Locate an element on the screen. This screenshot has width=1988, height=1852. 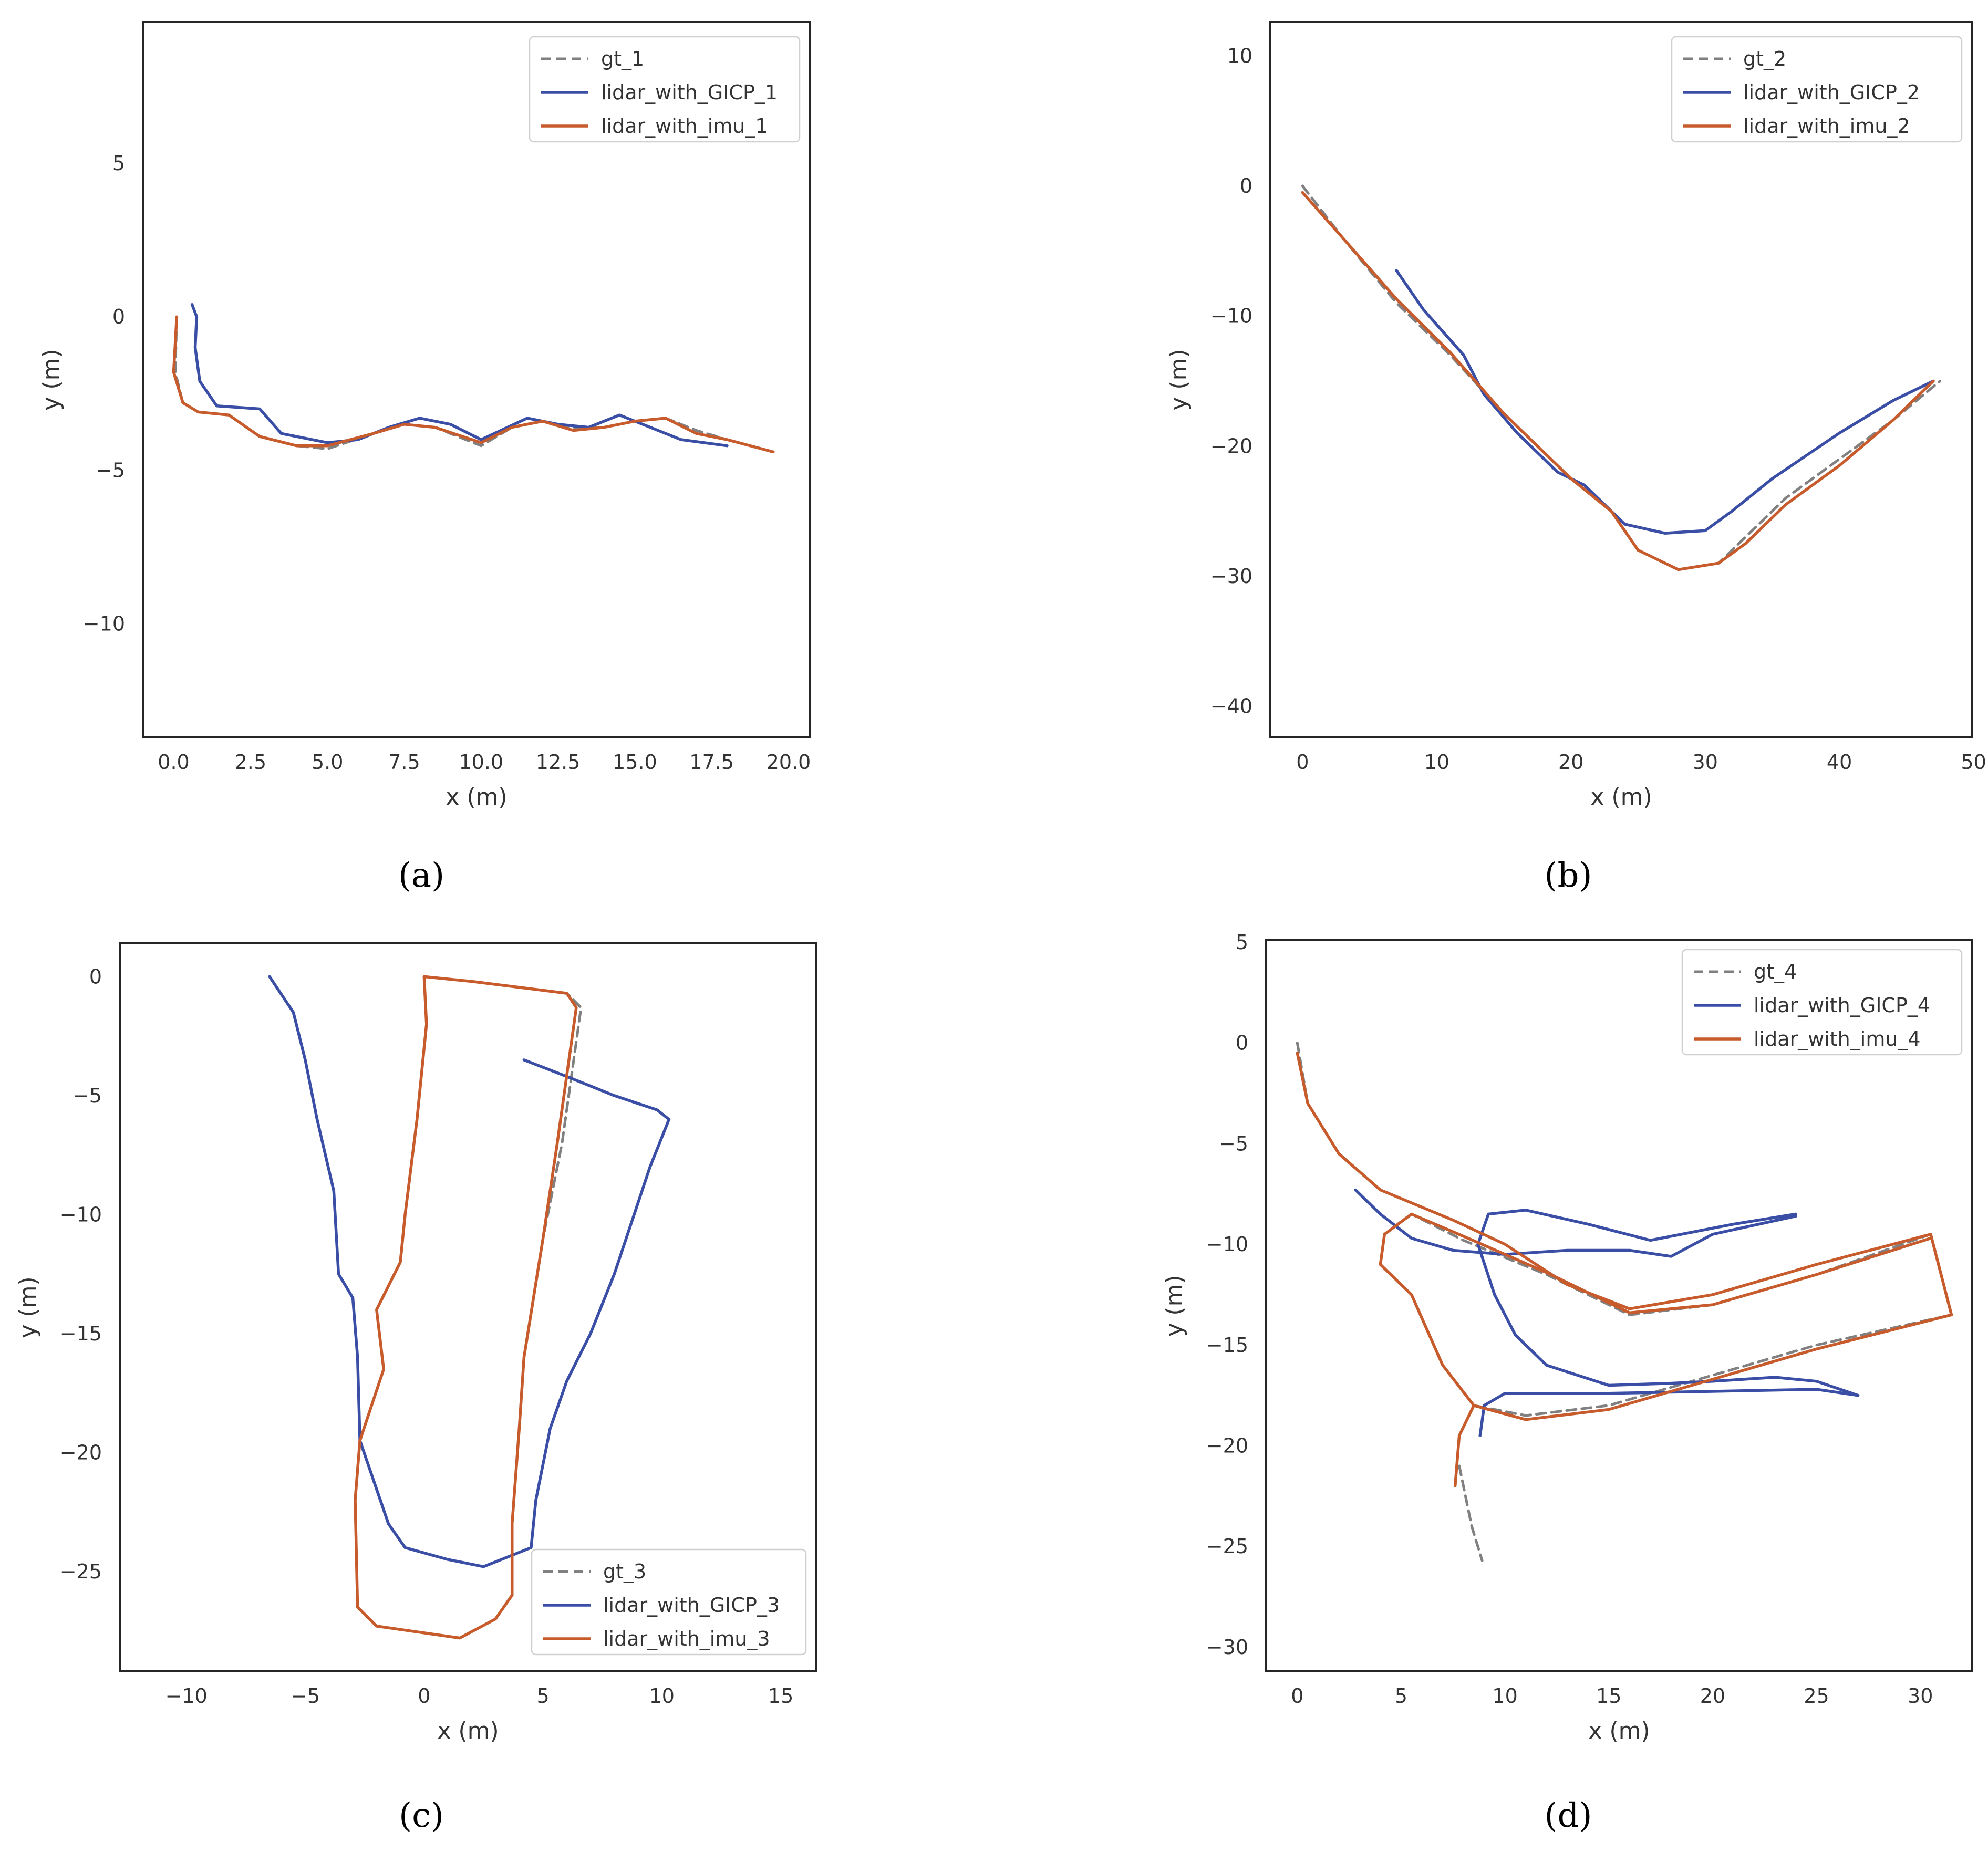
panel-d-caption: (d) is located at coordinates (1568, 1815).